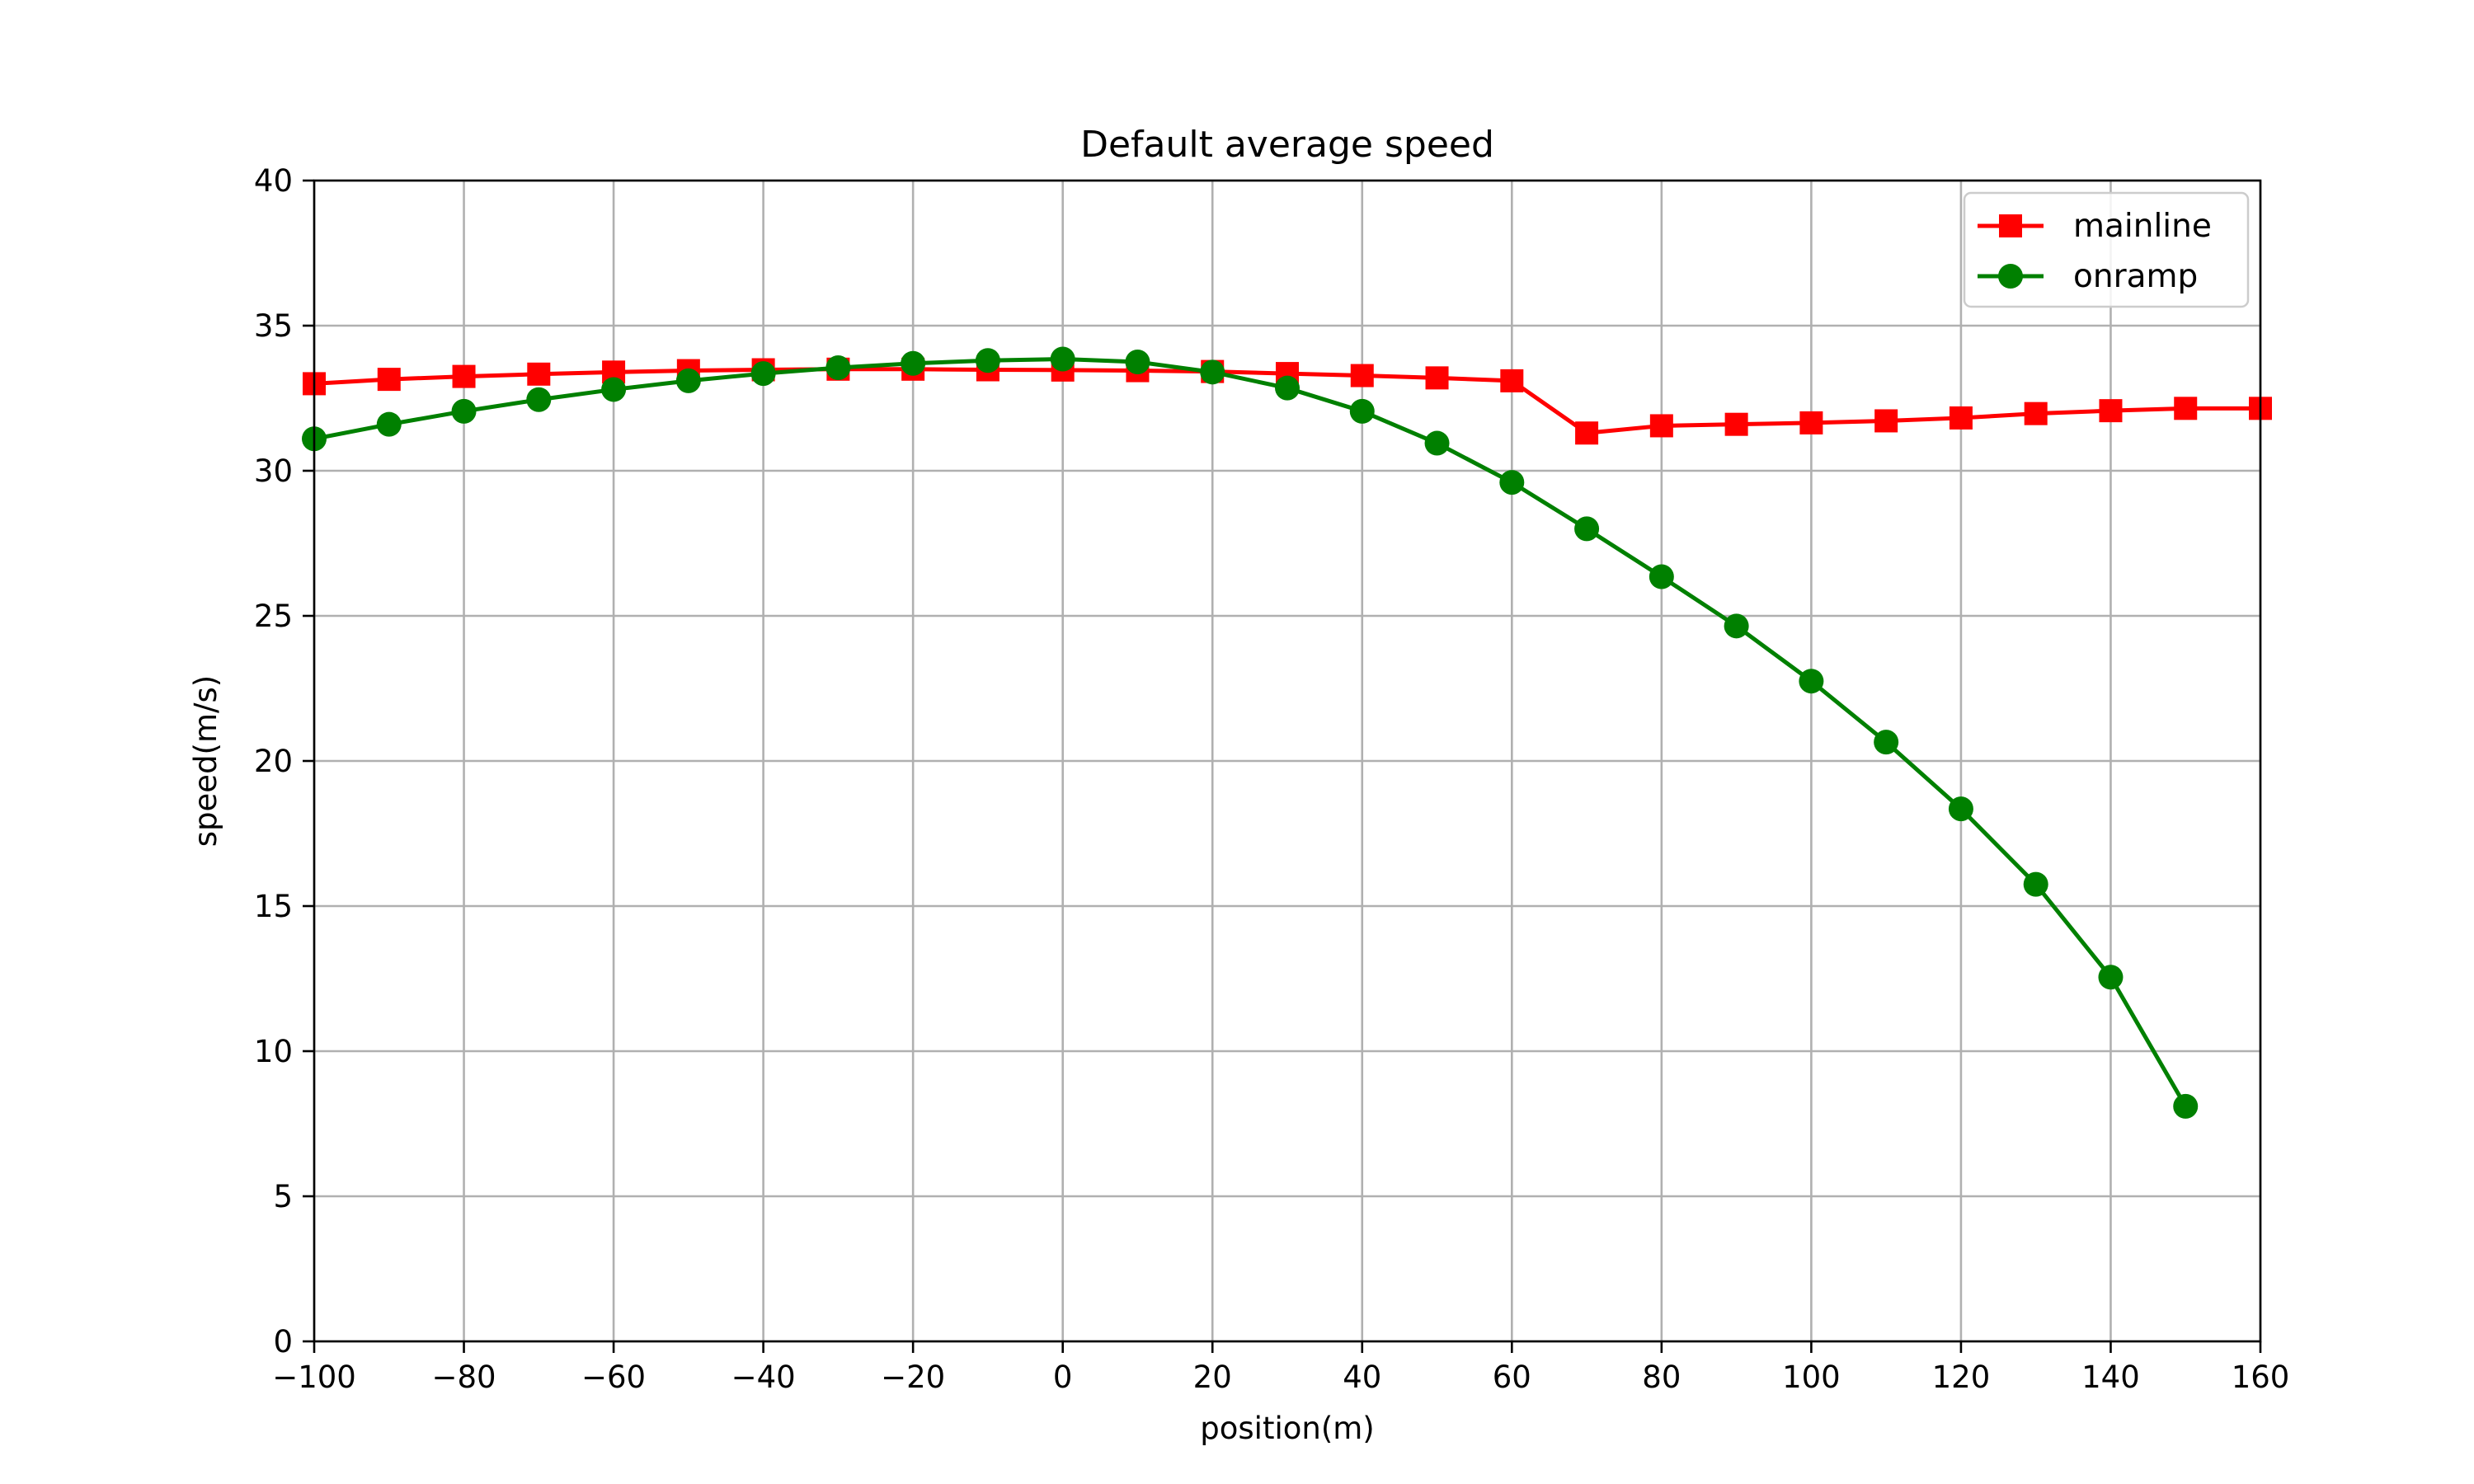  Describe the element at coordinates (1287, 145) in the screenshot. I see `chart-title: Default average speed` at that location.